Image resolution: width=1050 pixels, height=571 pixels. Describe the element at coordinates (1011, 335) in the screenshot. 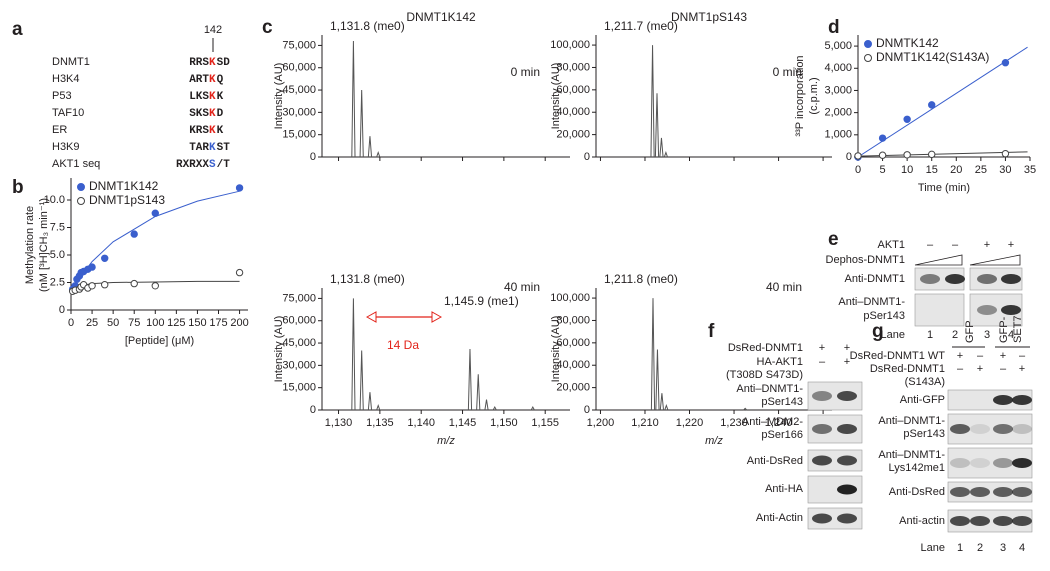

I see `lane-number: 4` at that location.